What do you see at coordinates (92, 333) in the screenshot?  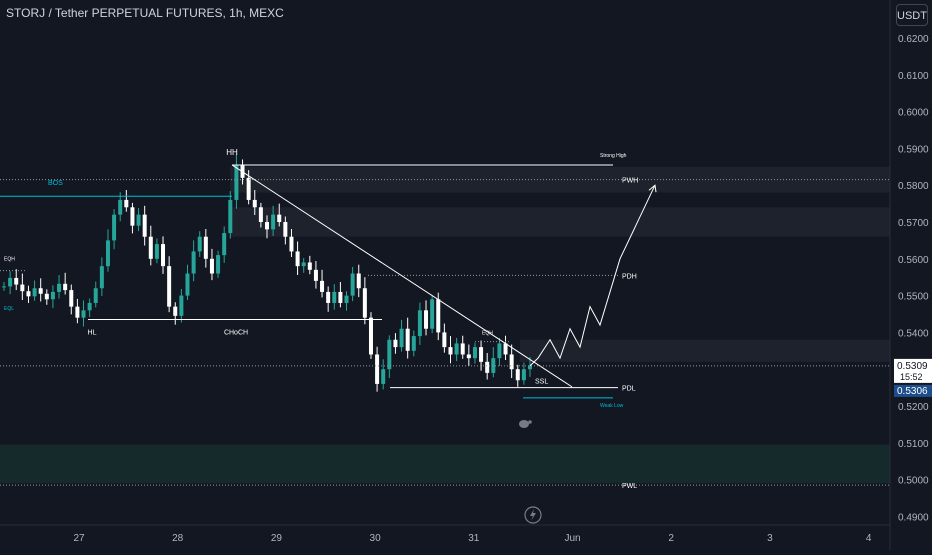 I see `hl-label: HL` at bounding box center [92, 333].